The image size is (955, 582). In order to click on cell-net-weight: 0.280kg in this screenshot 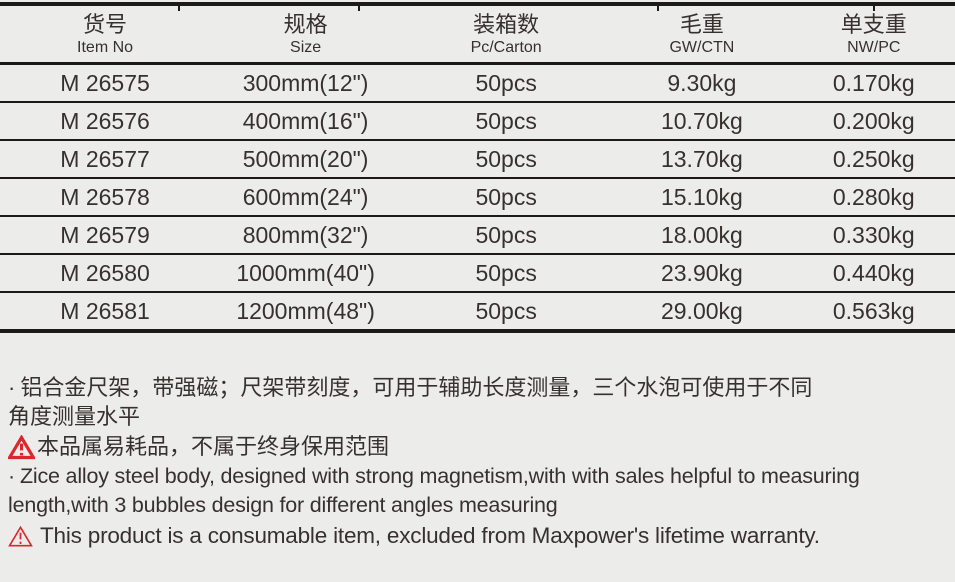, I will do `click(873, 196)`.